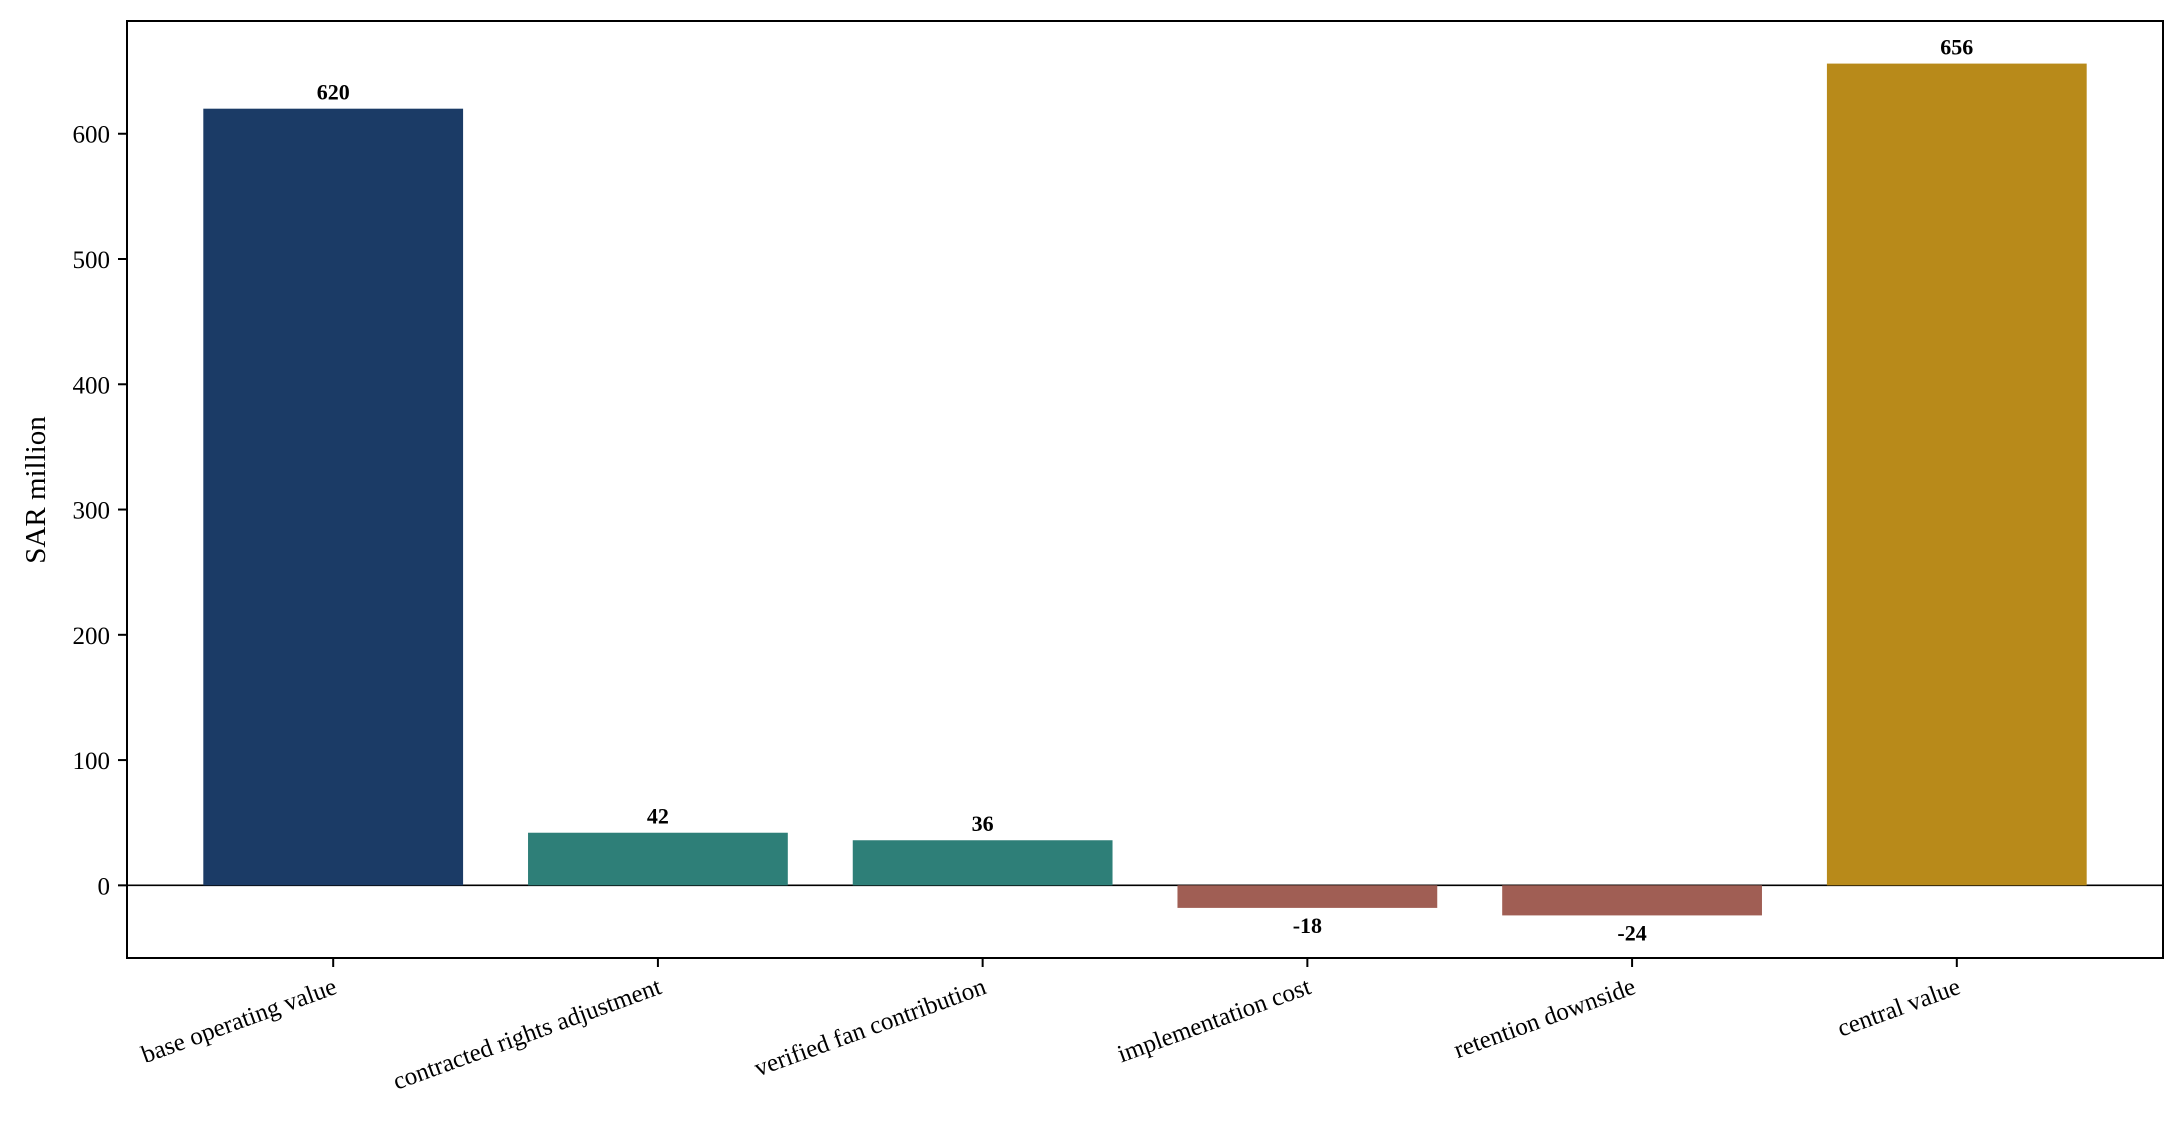 The height and width of the screenshot is (1144, 2183). I want to click on x-tick-label: contracted rights adjustment, so click(527, 1034).